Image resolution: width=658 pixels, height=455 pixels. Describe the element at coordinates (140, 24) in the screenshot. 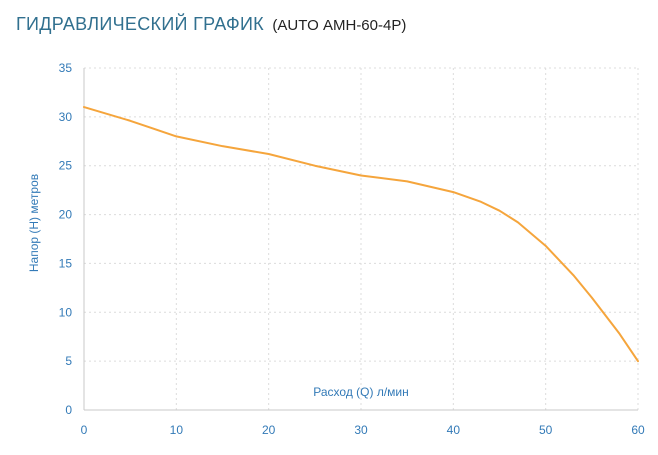

I see `chart-title: ГИДРАВЛИЧЕСКИЙ ГРАФИК` at that location.